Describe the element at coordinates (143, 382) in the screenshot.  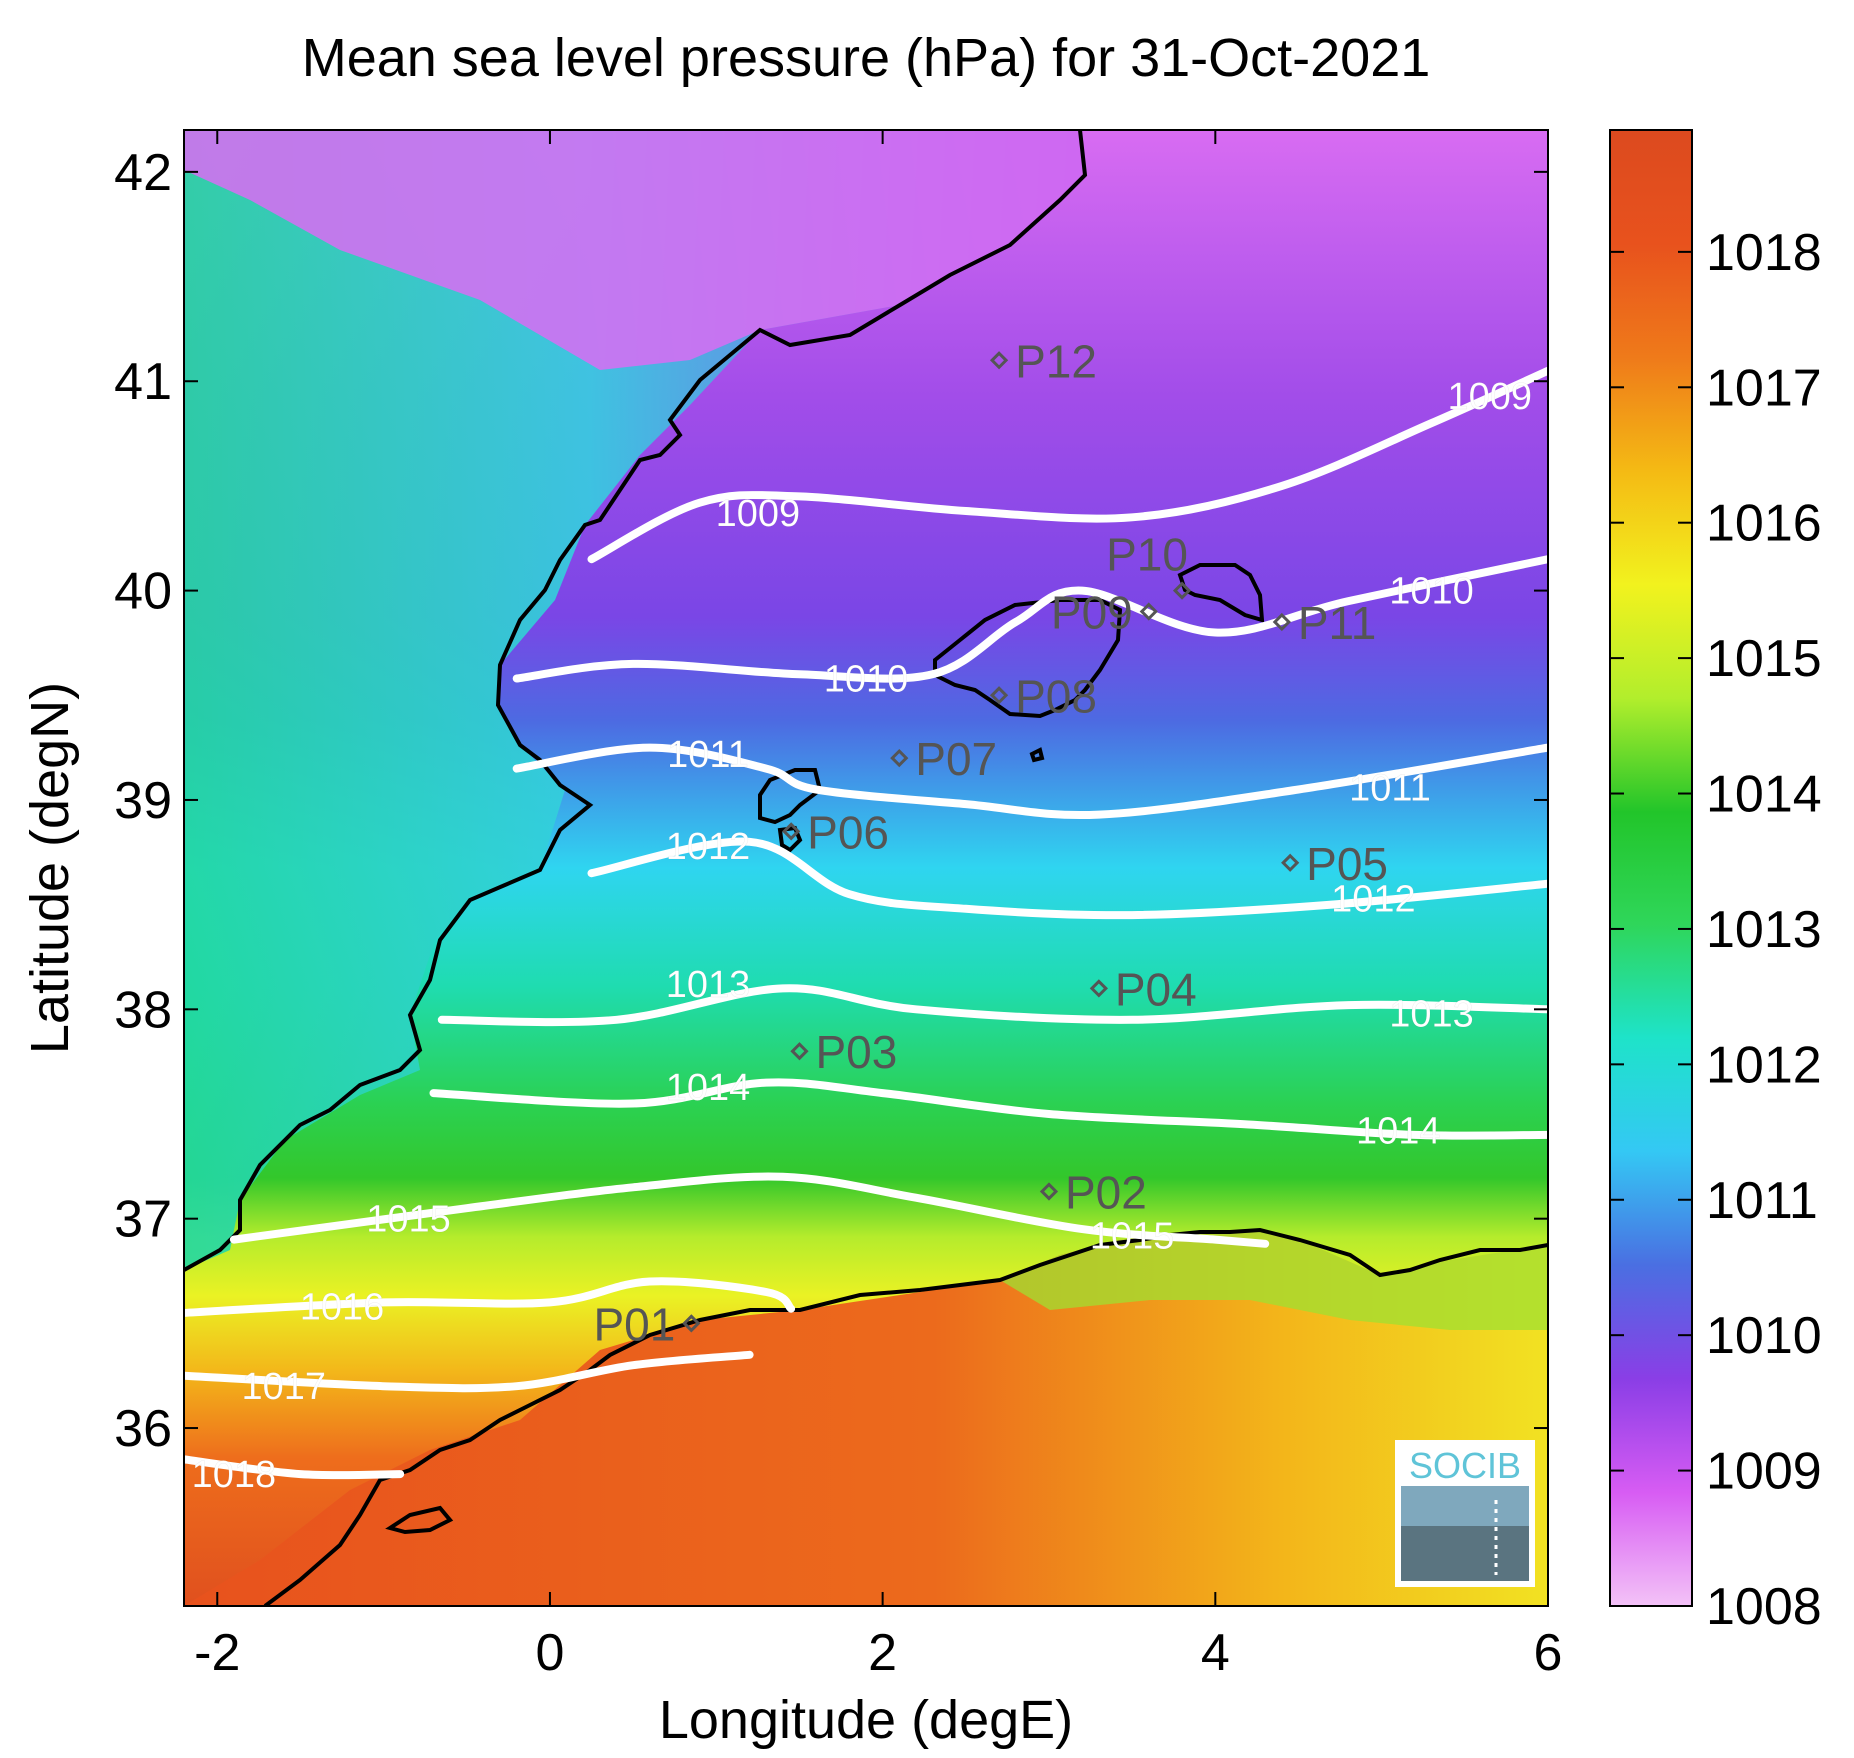
I see `y-tick-label: 41` at that location.